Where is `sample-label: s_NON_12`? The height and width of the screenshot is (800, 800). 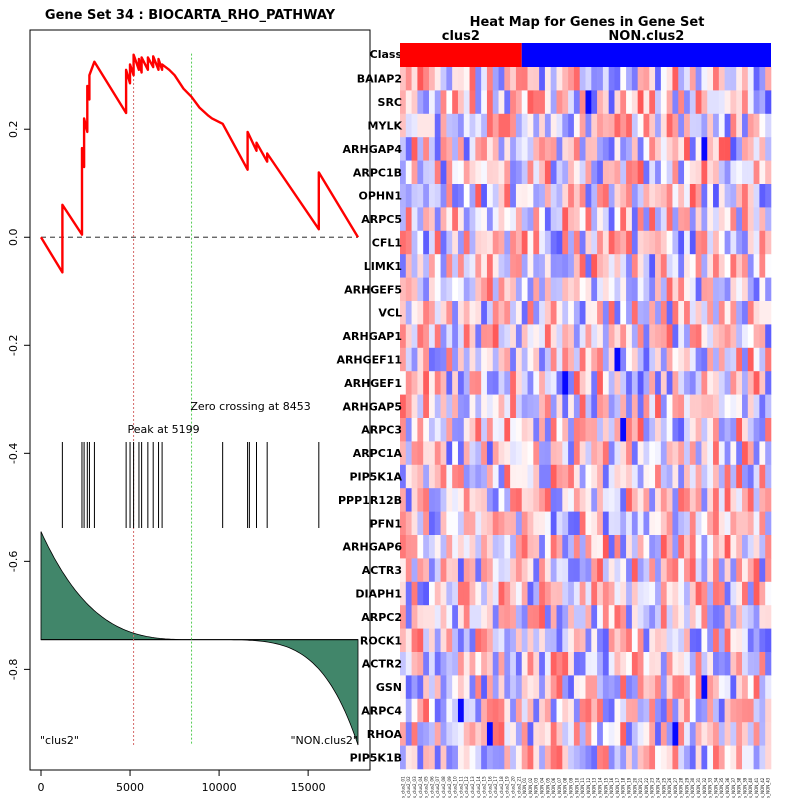
sample-label: s_NON_12 is located at coordinates (588, 787).